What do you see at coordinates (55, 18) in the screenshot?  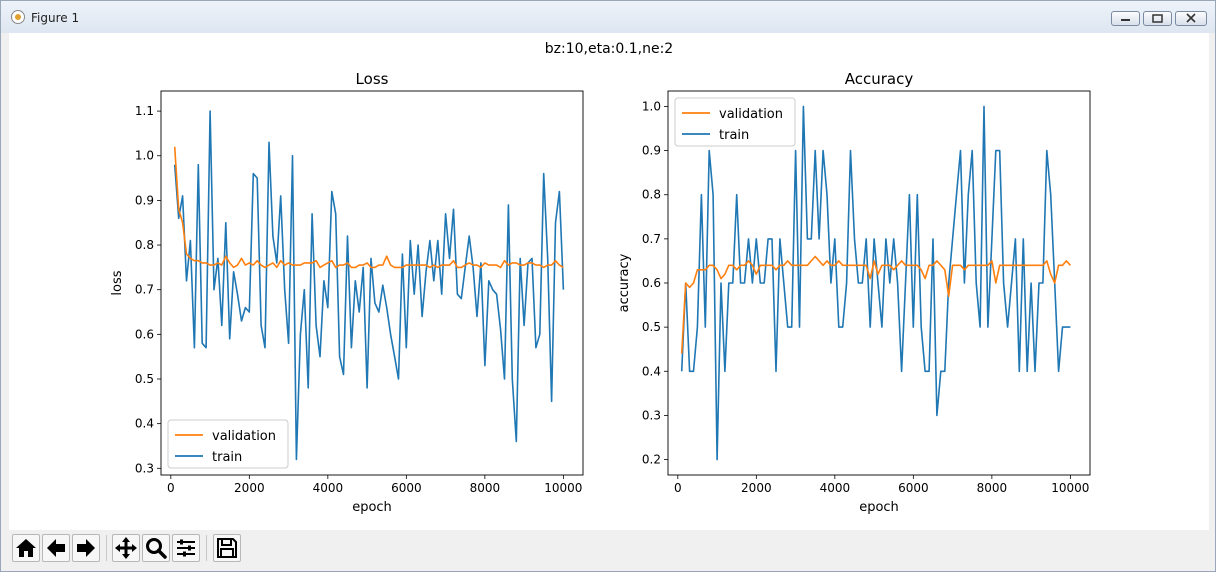 I see `window-title: Figure 1` at bounding box center [55, 18].